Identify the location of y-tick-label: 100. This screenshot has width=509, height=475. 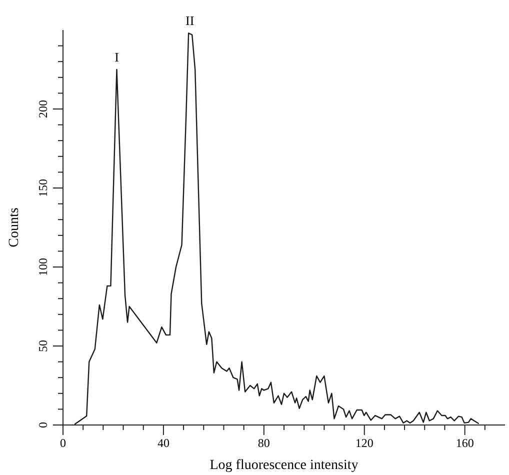
(43, 267).